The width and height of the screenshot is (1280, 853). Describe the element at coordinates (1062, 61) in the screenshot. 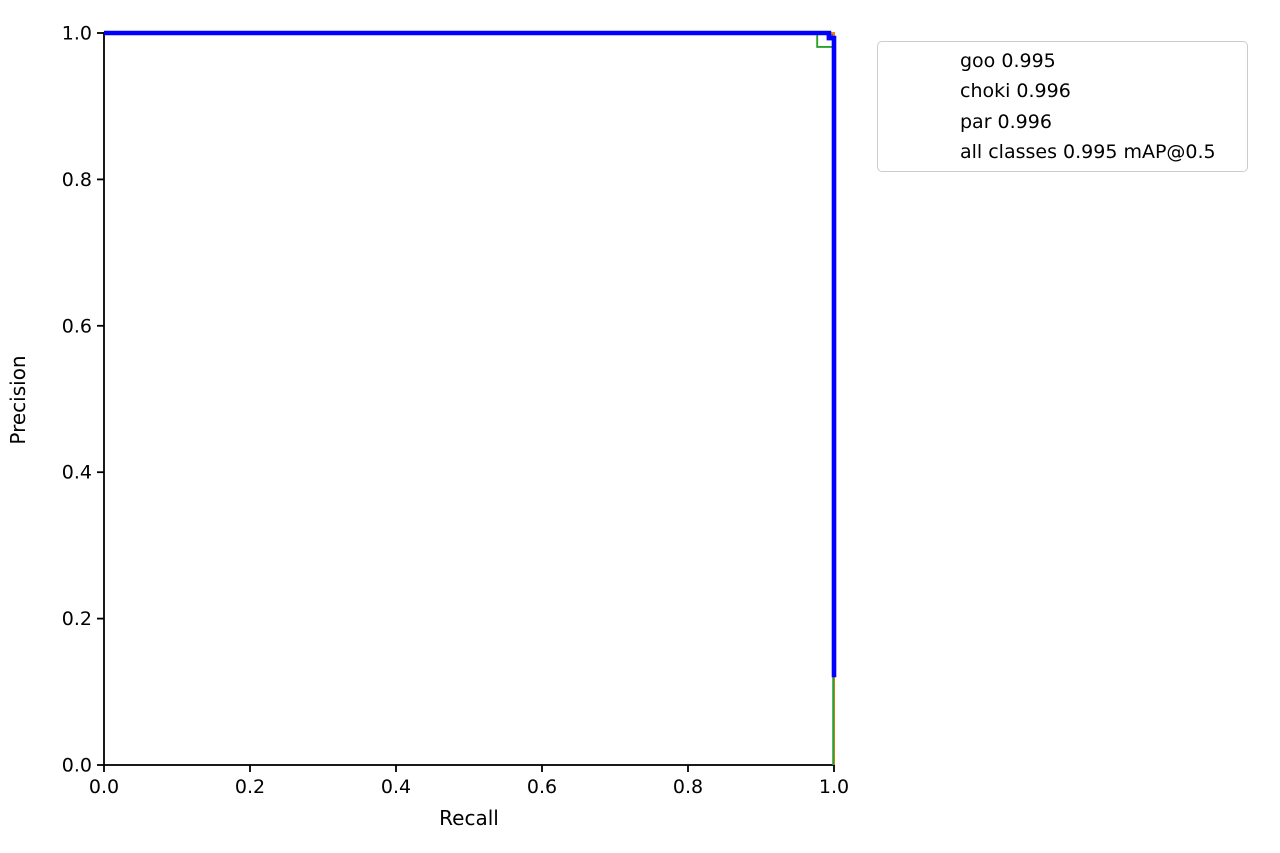

I see `legend-entry-goo: goo 0.995` at that location.